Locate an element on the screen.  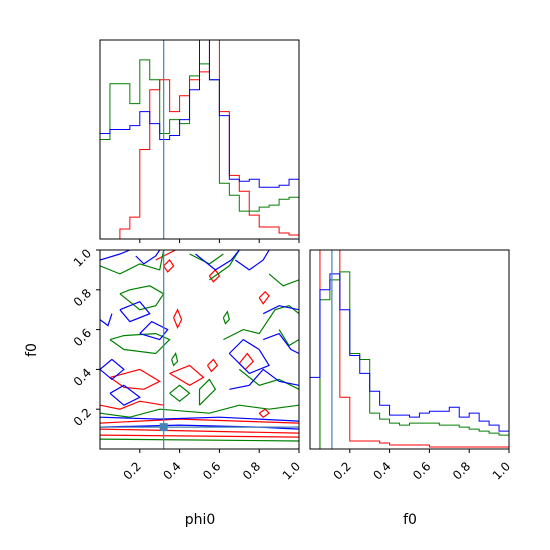
joint-x-tick-label-2: 0.6 is located at coordinates (211, 470).